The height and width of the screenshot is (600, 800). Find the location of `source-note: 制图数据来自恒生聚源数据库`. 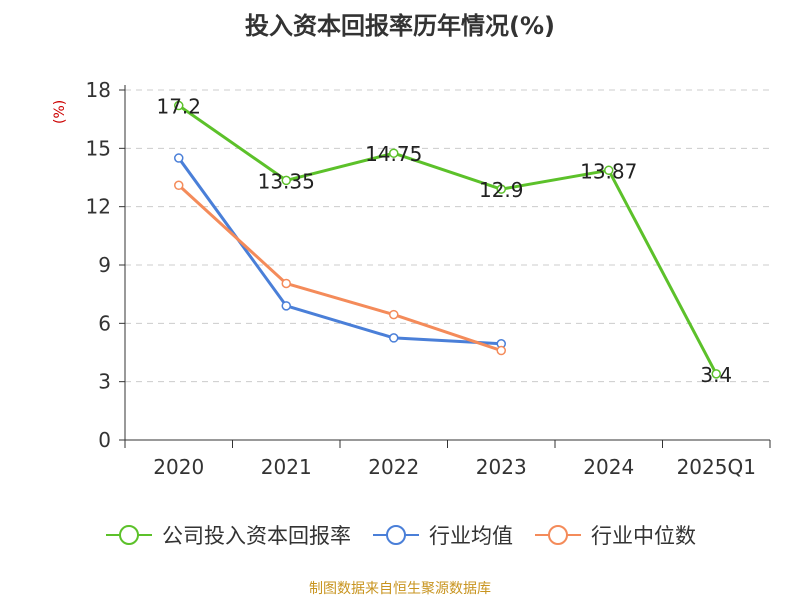

source-note: 制图数据来自恒生聚源数据库 is located at coordinates (400, 589).